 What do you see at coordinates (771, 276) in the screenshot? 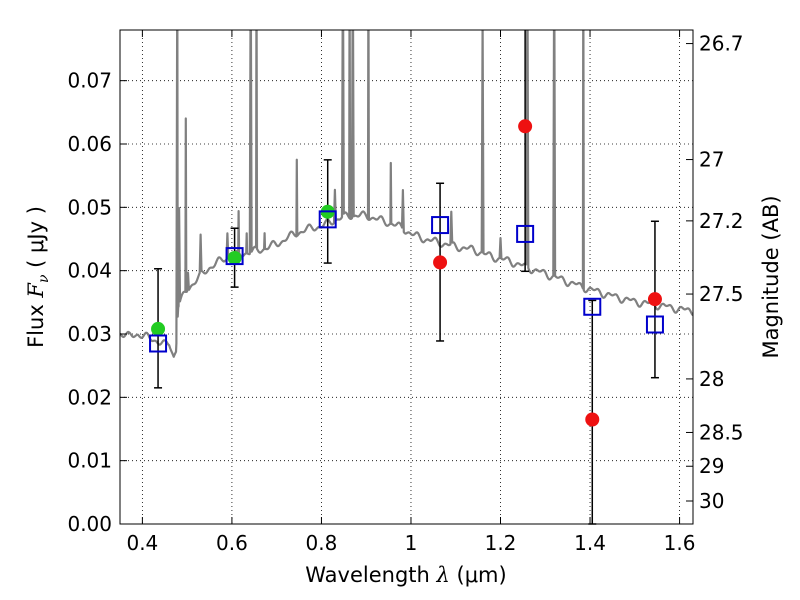
I see `y2-axis-label: Magnitude (AB)` at bounding box center [771, 276].